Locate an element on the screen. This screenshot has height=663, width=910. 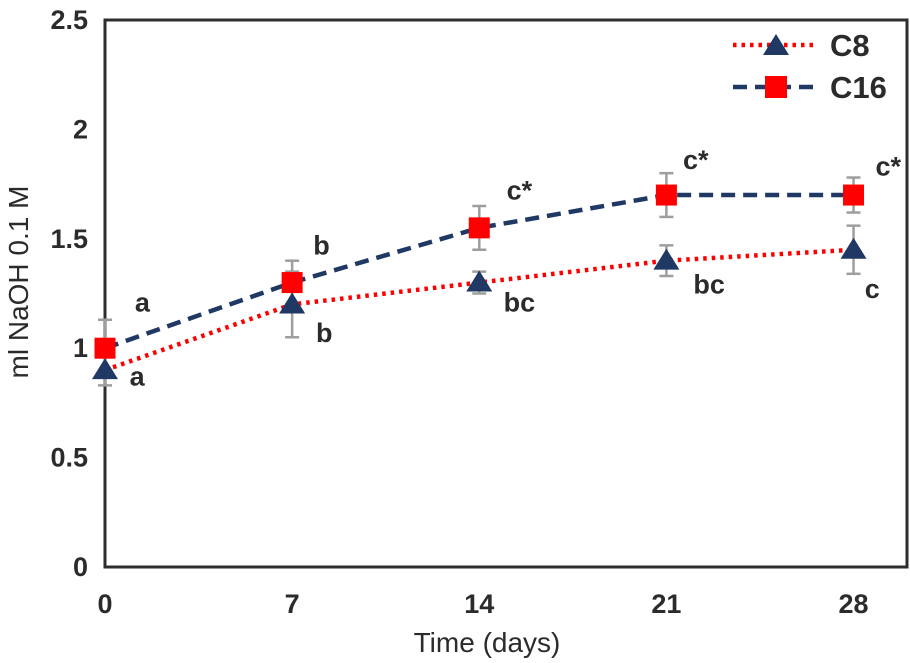
y-axis-title: ml NaOH 0.1 M is located at coordinates (18, 282).